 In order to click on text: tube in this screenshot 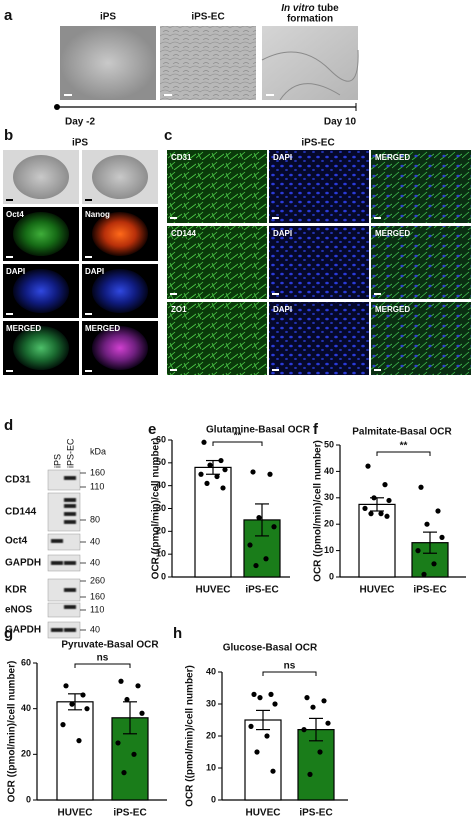, I will do `click(329, 8)`.